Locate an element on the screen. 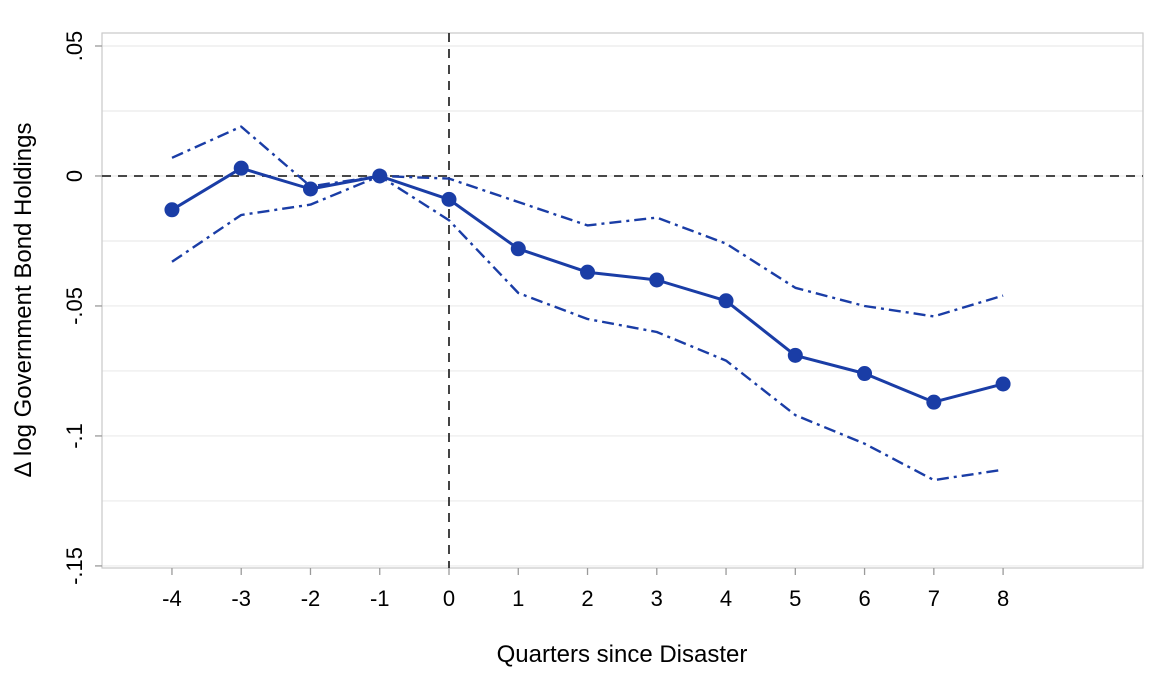 The width and height of the screenshot is (1155, 677). y-tick-label: .05 is located at coordinates (74, 46).